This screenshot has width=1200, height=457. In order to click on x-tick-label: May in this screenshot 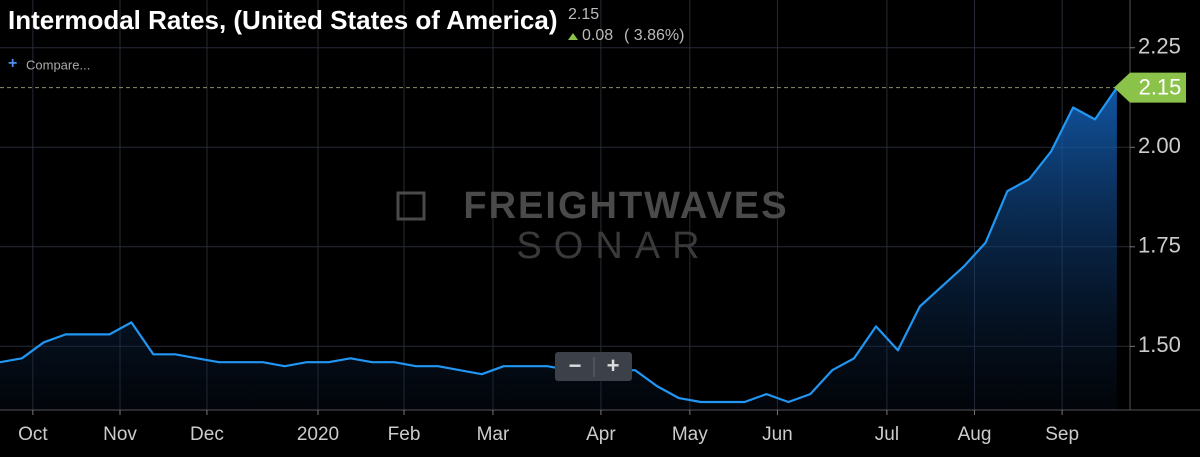, I will do `click(690, 434)`.